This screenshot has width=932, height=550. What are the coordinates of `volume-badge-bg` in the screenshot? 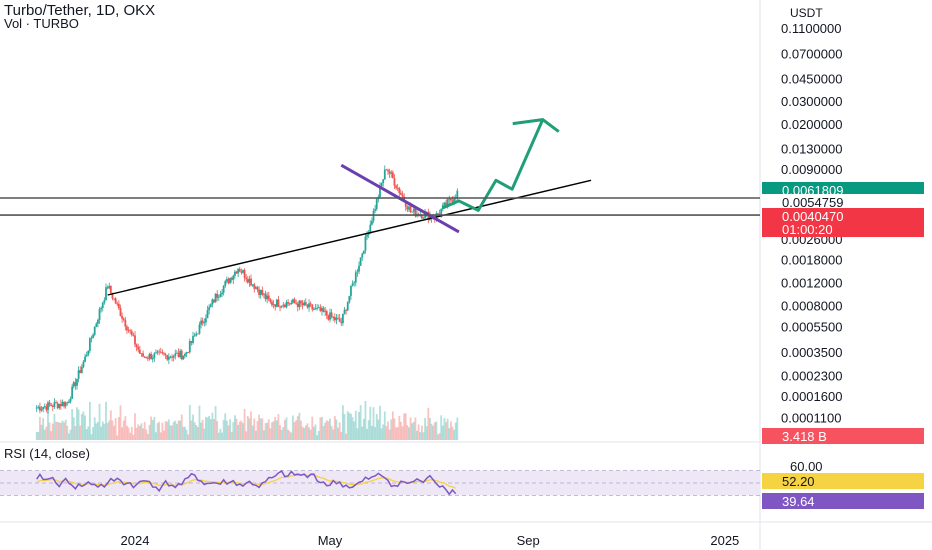 It's located at (843, 436).